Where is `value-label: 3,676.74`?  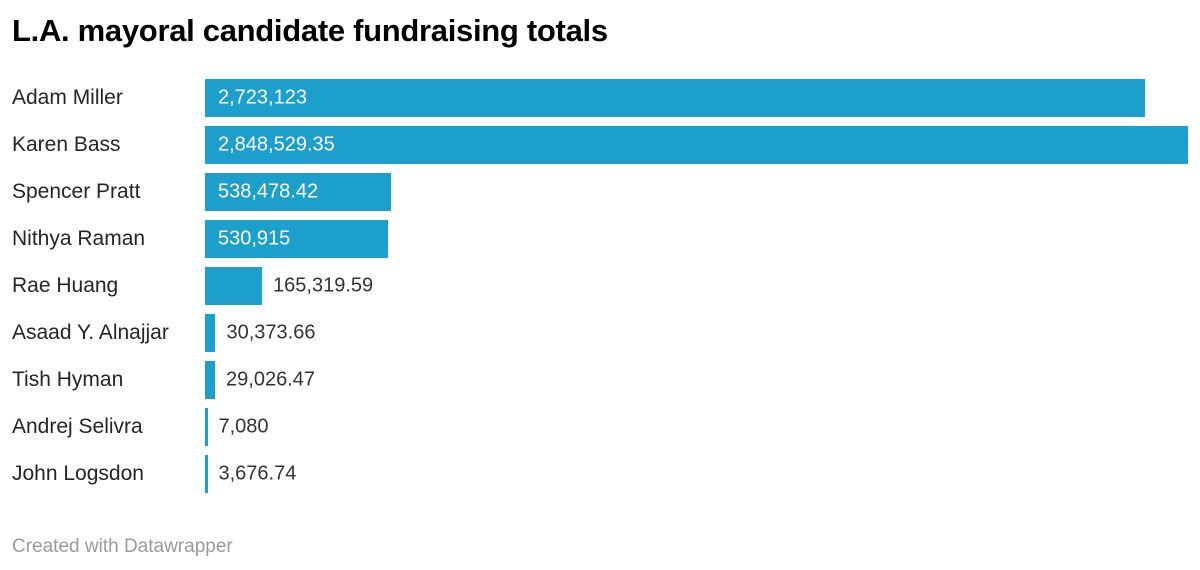 value-label: 3,676.74 is located at coordinates (257, 473).